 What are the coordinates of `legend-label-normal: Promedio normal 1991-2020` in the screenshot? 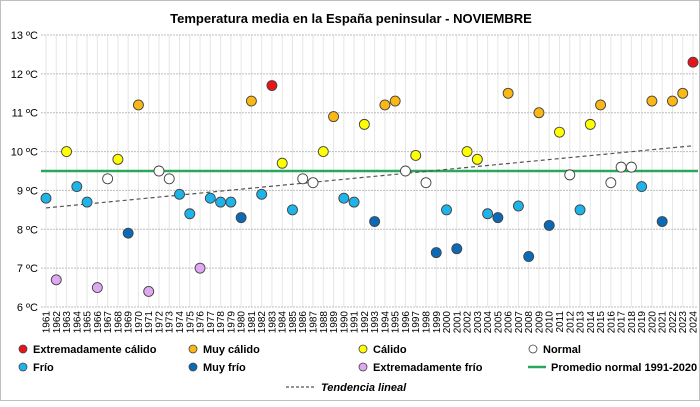 It's located at (624, 368).